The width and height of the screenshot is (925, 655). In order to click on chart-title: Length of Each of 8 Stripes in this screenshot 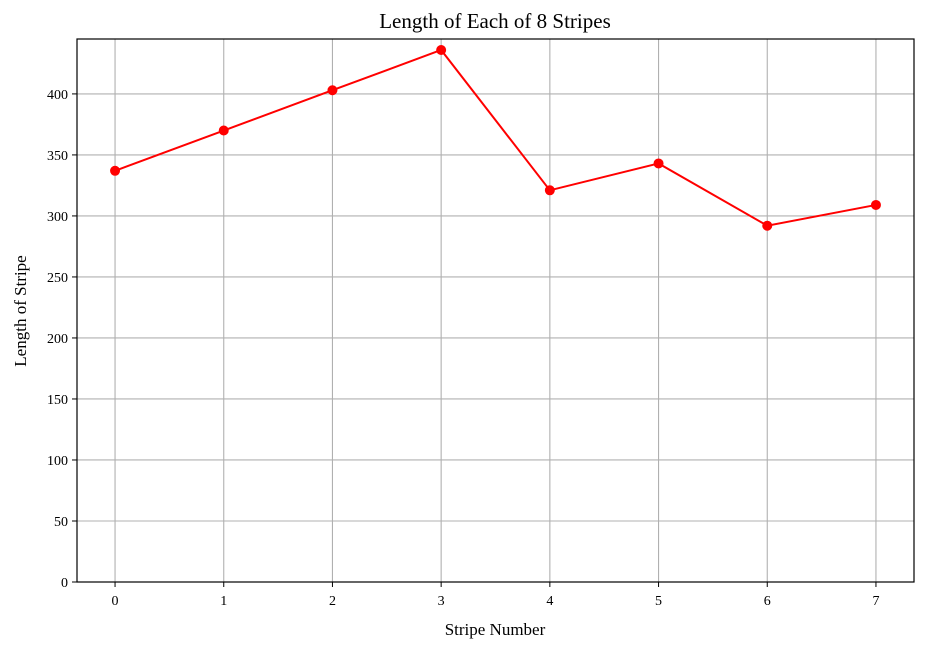, I will do `click(495, 21)`.